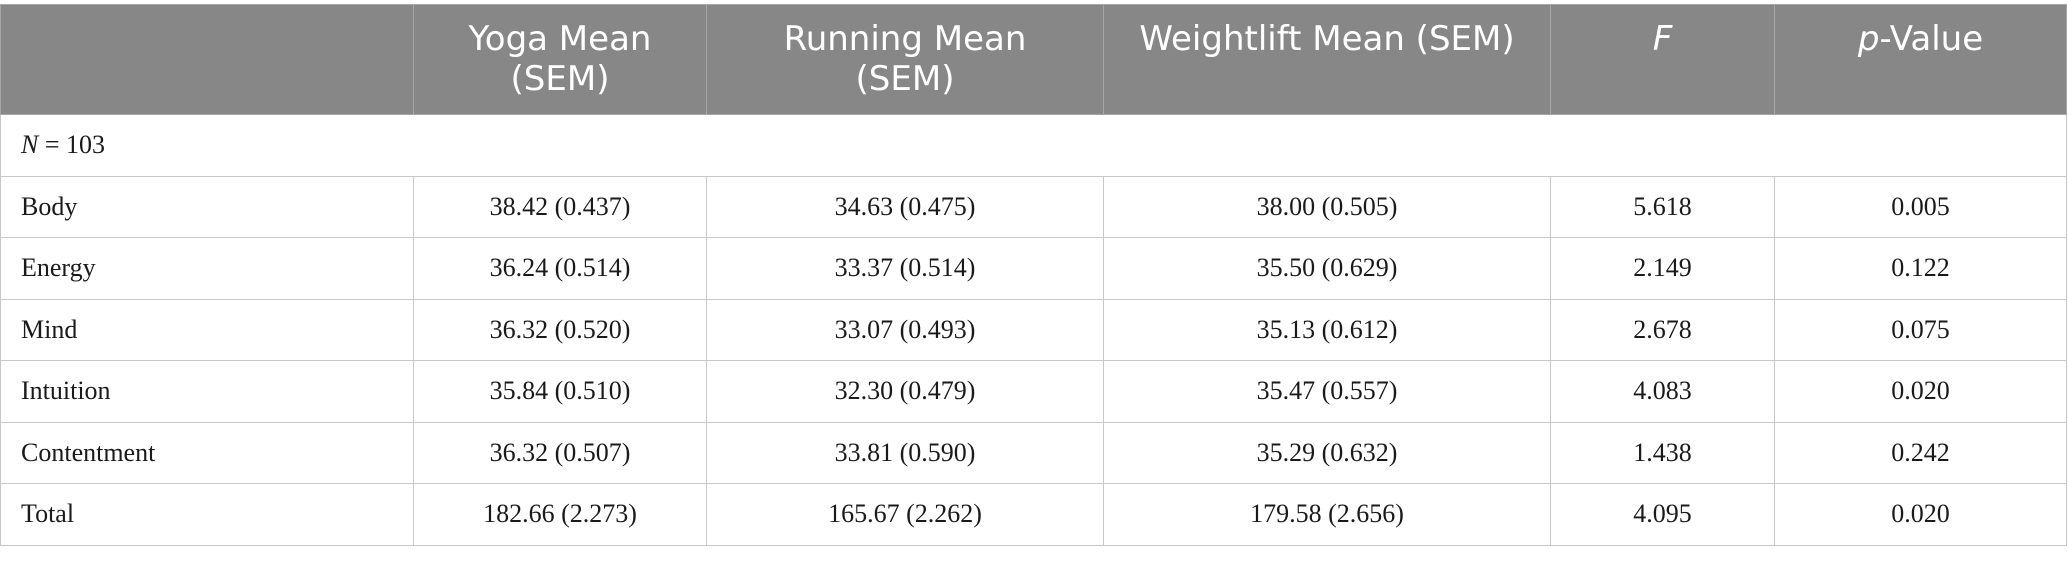  Describe the element at coordinates (207, 452) in the screenshot. I see `row-label: Contentment` at that location.